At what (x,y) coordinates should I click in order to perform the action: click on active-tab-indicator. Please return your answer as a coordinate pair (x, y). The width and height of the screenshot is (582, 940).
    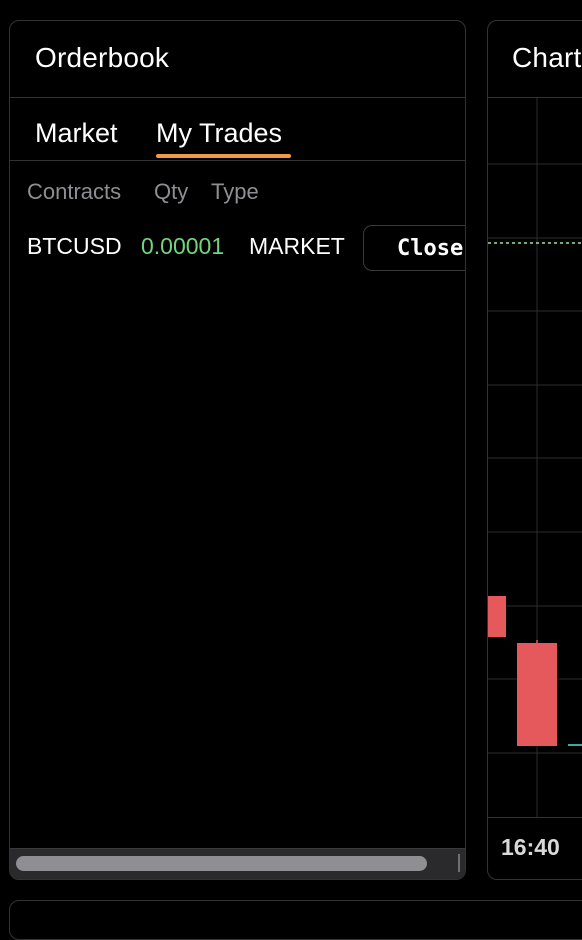
    Looking at the image, I should click on (223, 156).